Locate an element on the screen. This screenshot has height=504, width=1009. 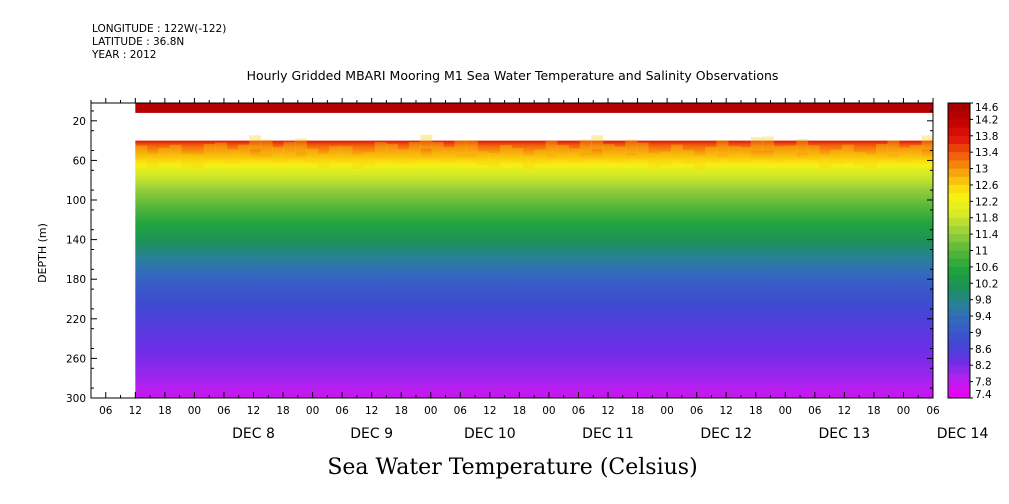
colorbar-label: 10.2 is located at coordinates (986, 284).